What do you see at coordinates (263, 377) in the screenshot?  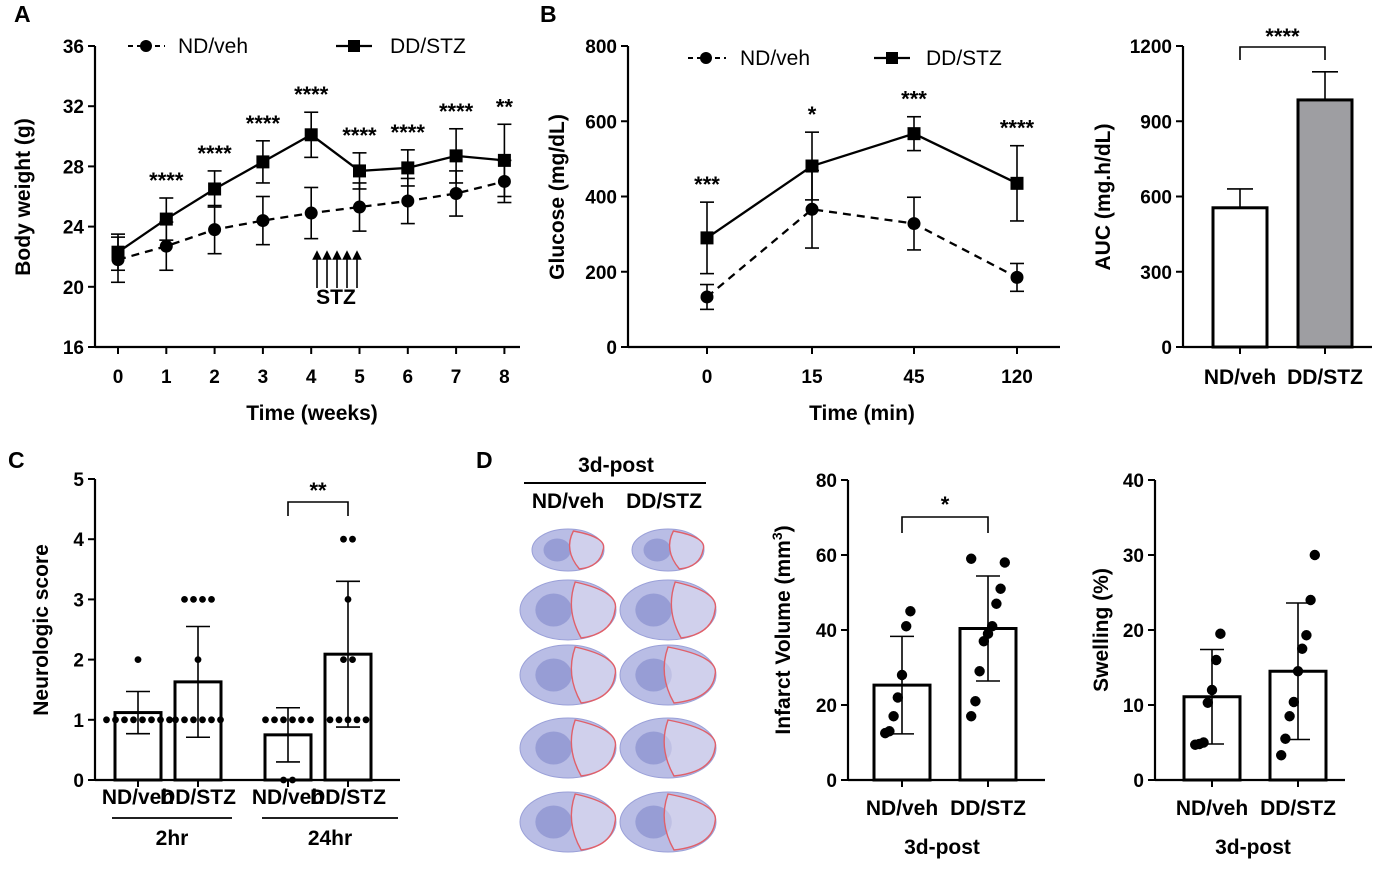 I see `x-tick-label: 3` at bounding box center [263, 377].